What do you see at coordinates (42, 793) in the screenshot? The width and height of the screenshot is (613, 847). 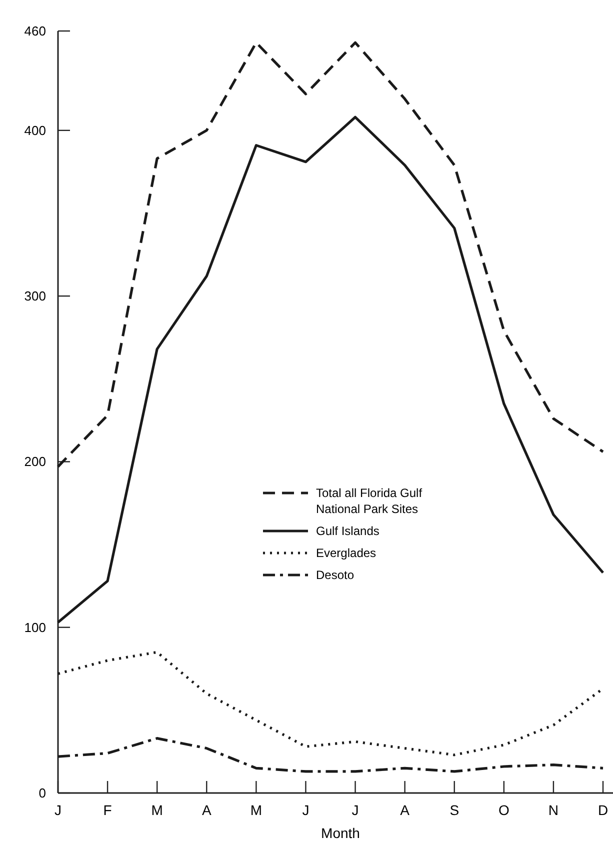 I see `y-tick-label: 0` at bounding box center [42, 793].